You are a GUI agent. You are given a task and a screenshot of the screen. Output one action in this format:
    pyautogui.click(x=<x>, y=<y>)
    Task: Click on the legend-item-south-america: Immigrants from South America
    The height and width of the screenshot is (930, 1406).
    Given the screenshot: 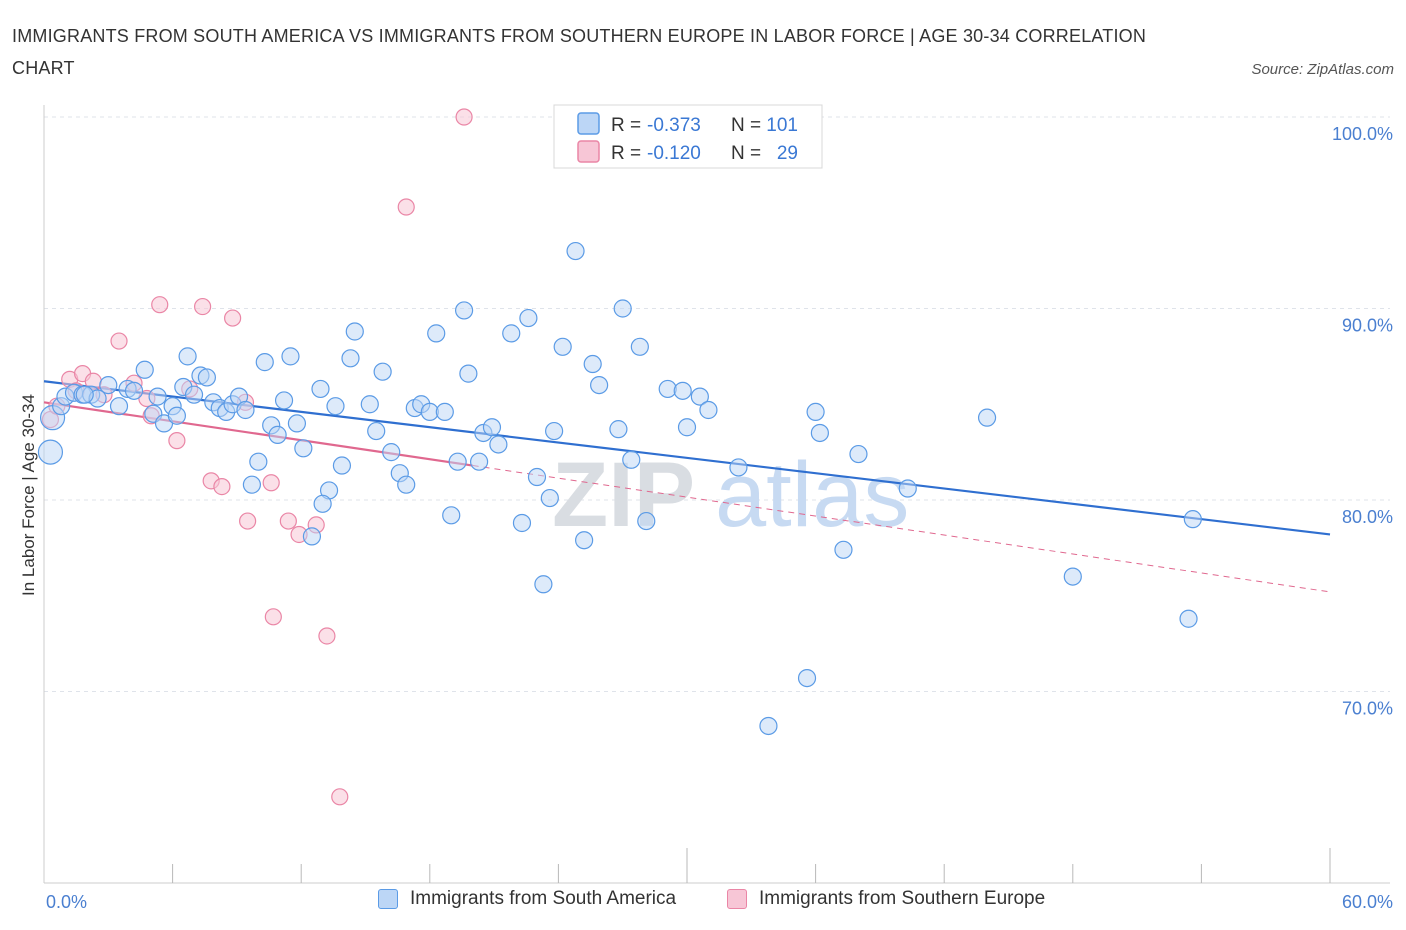 What is the action you would take?
    pyautogui.click(x=527, y=899)
    